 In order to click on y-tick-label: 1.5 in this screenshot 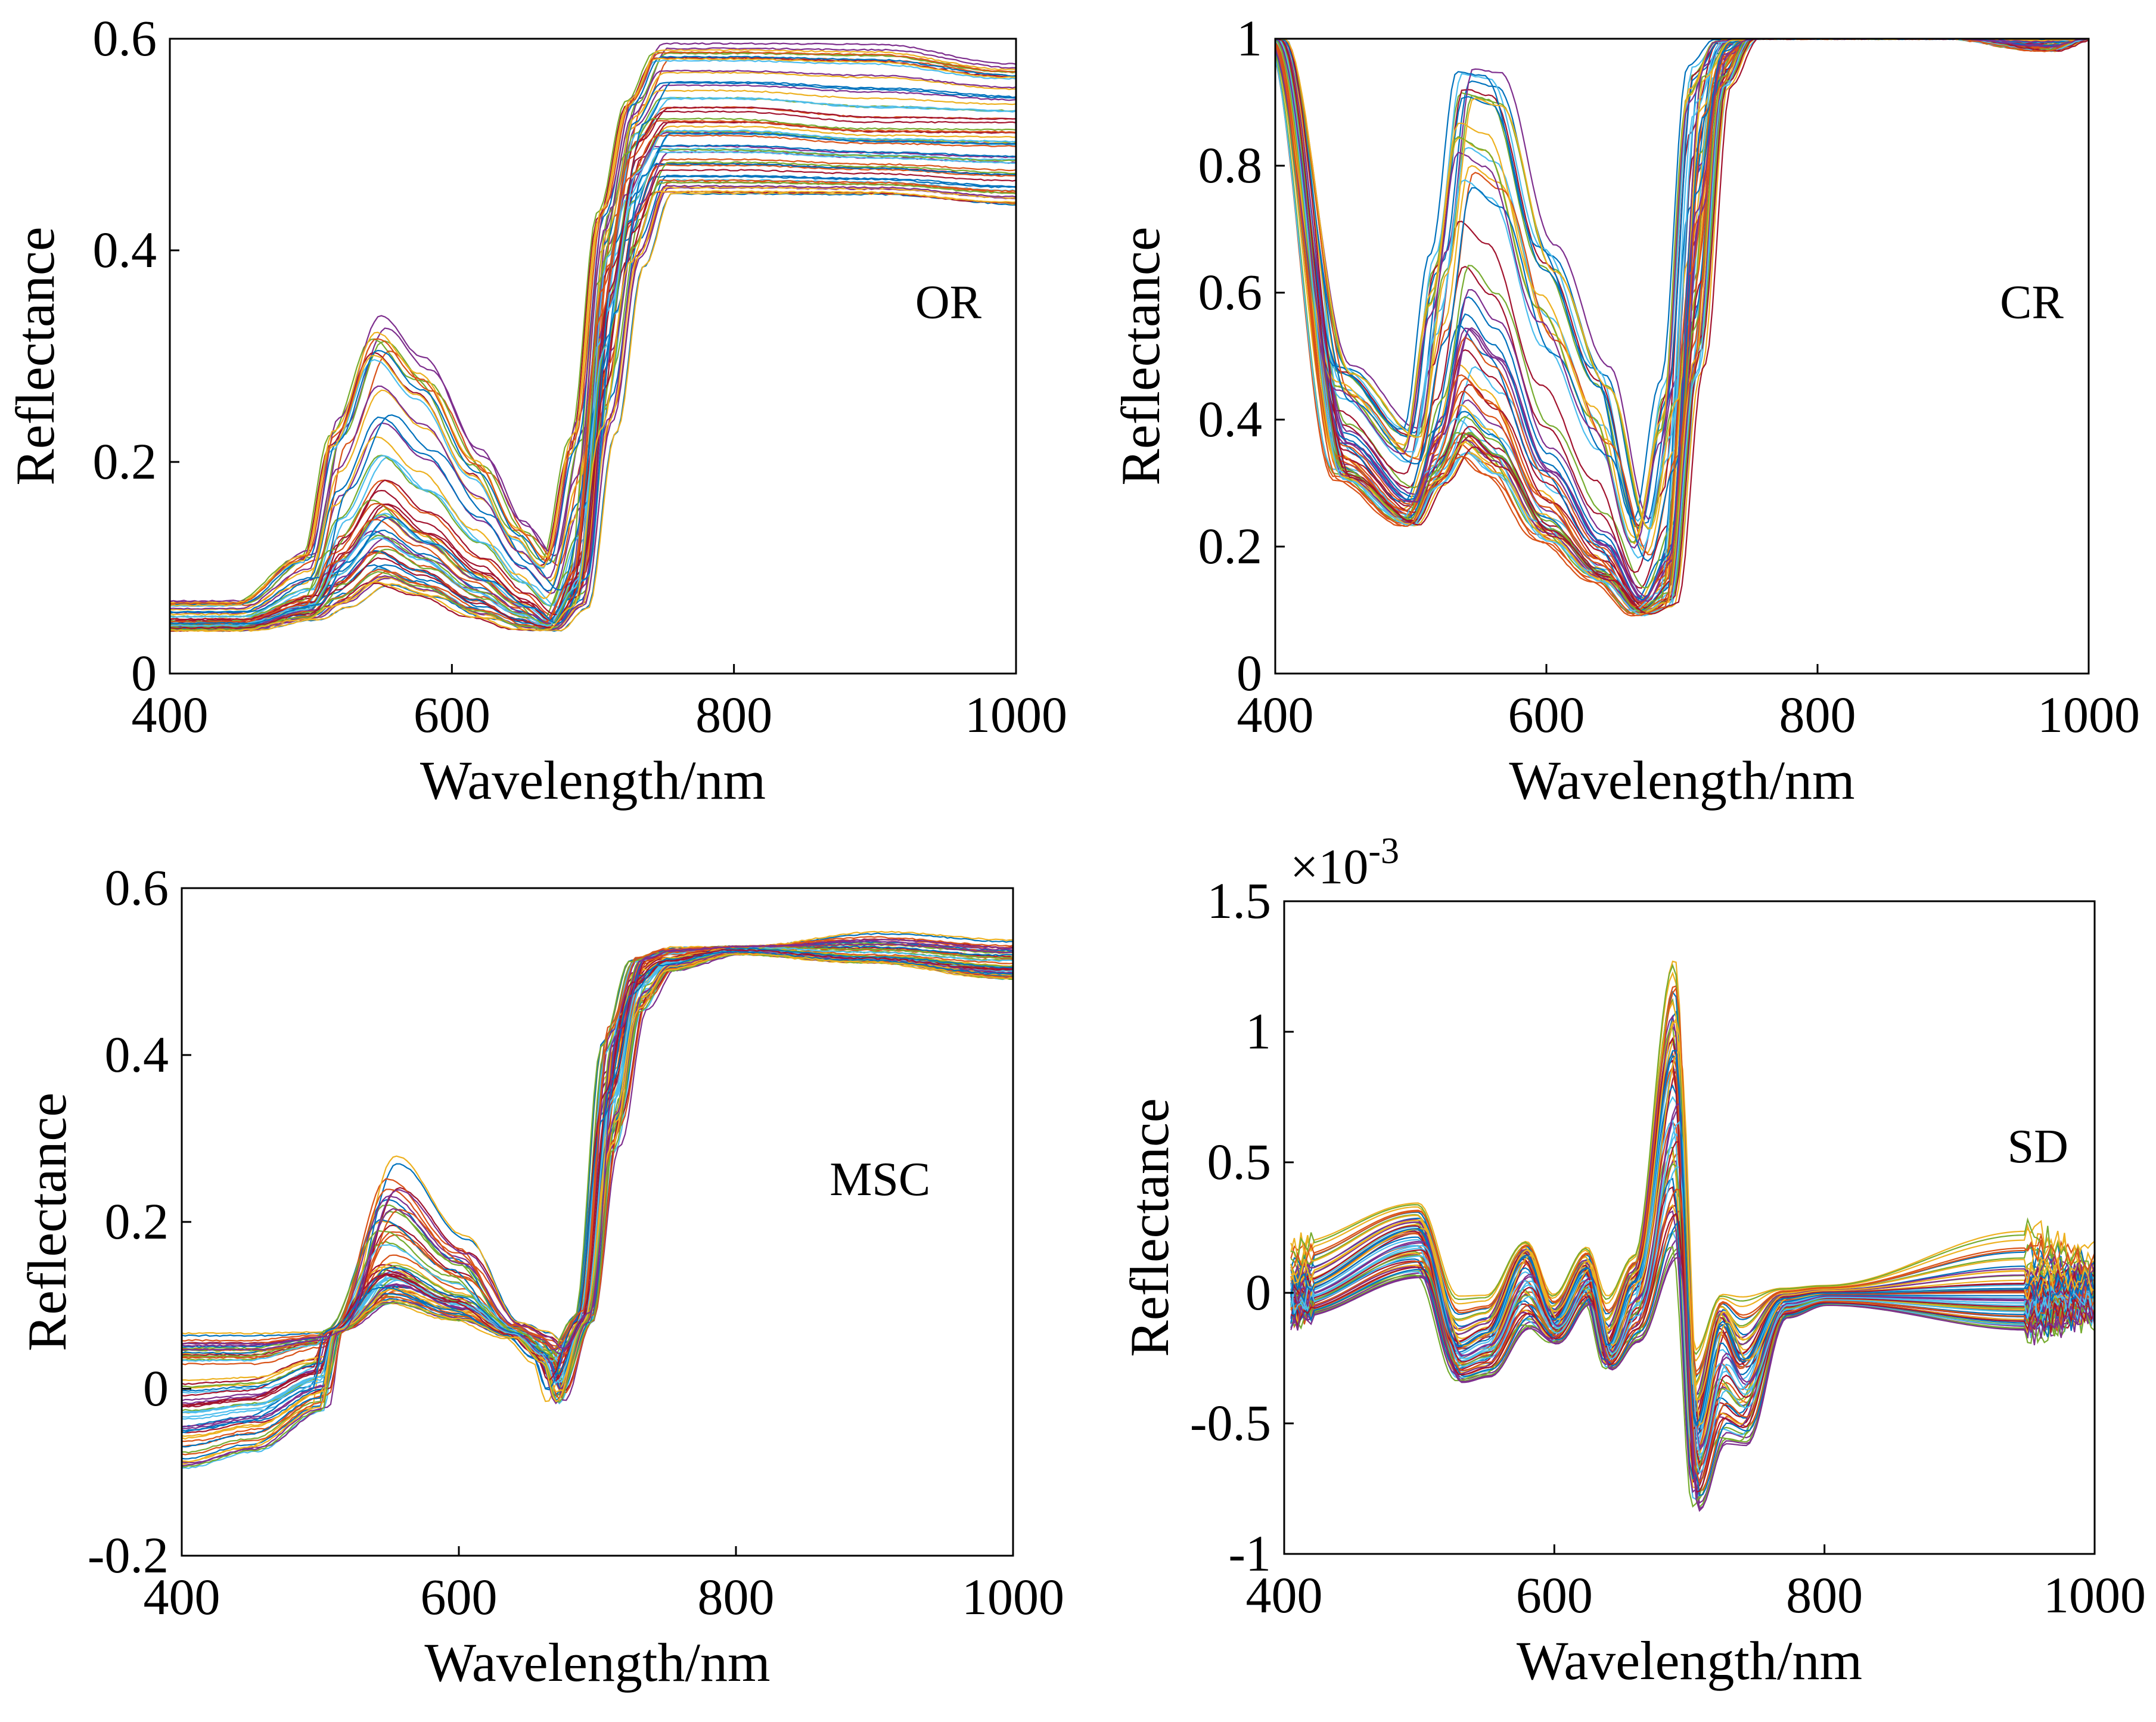, I will do `click(1239, 900)`.